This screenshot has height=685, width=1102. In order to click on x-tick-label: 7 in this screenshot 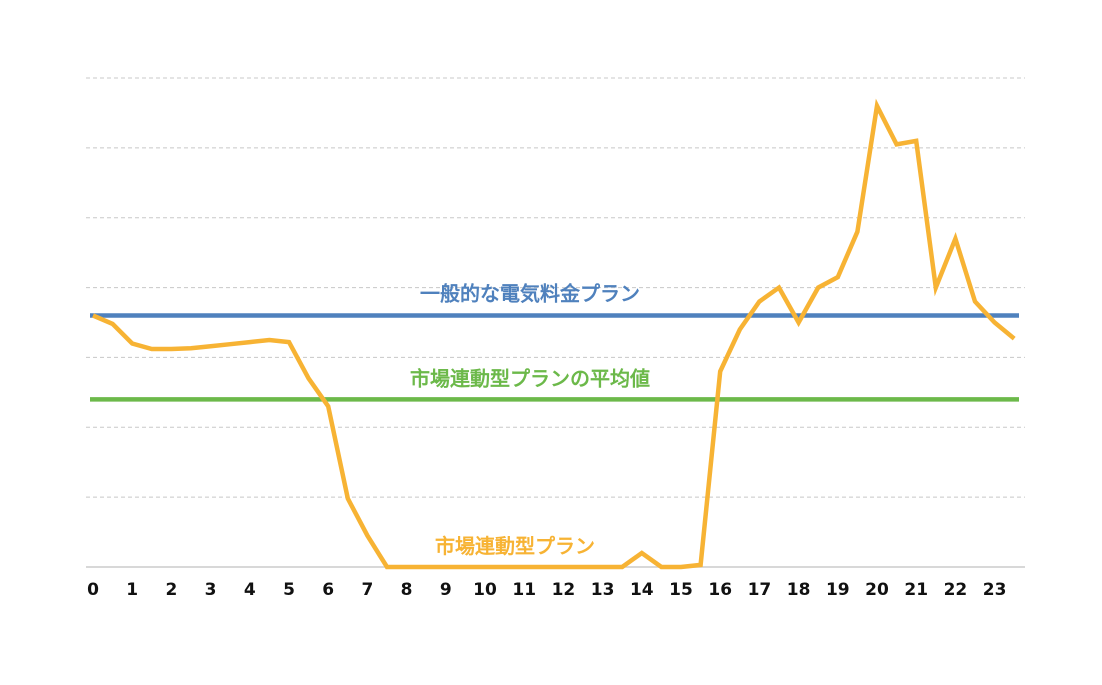, I will do `click(367, 590)`.